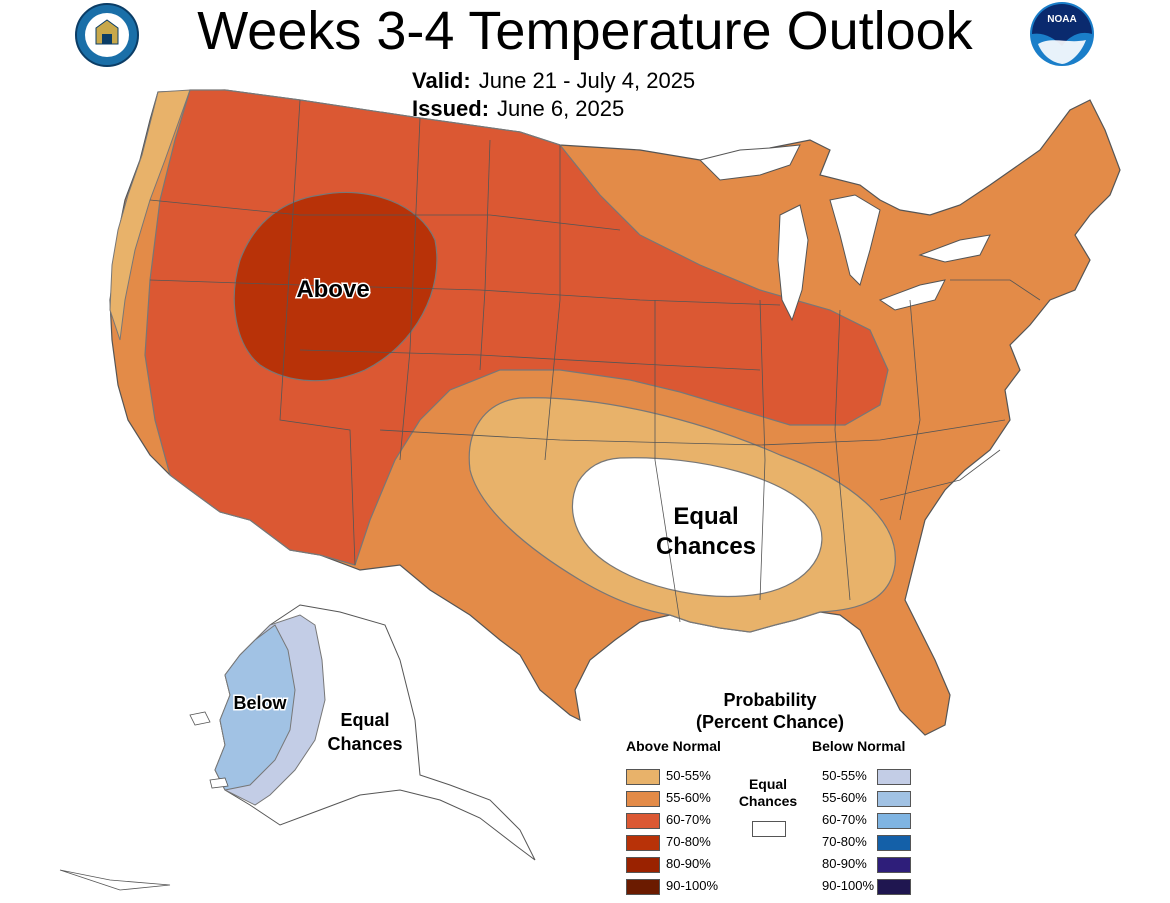 Image resolution: width=1170 pixels, height=903 pixels. I want to click on valid-line: Valid: June 21 - July 4, 2025, so click(553, 81).